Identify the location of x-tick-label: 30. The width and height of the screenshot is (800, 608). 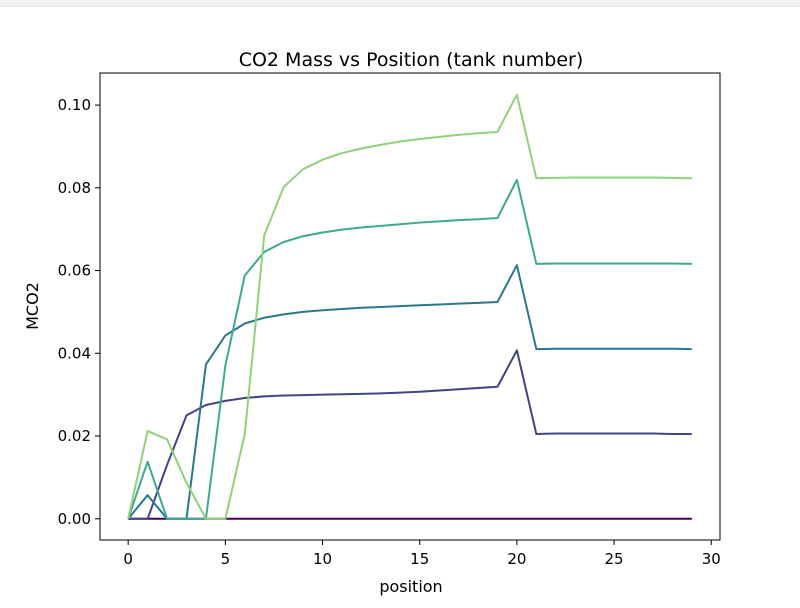
(711, 559).